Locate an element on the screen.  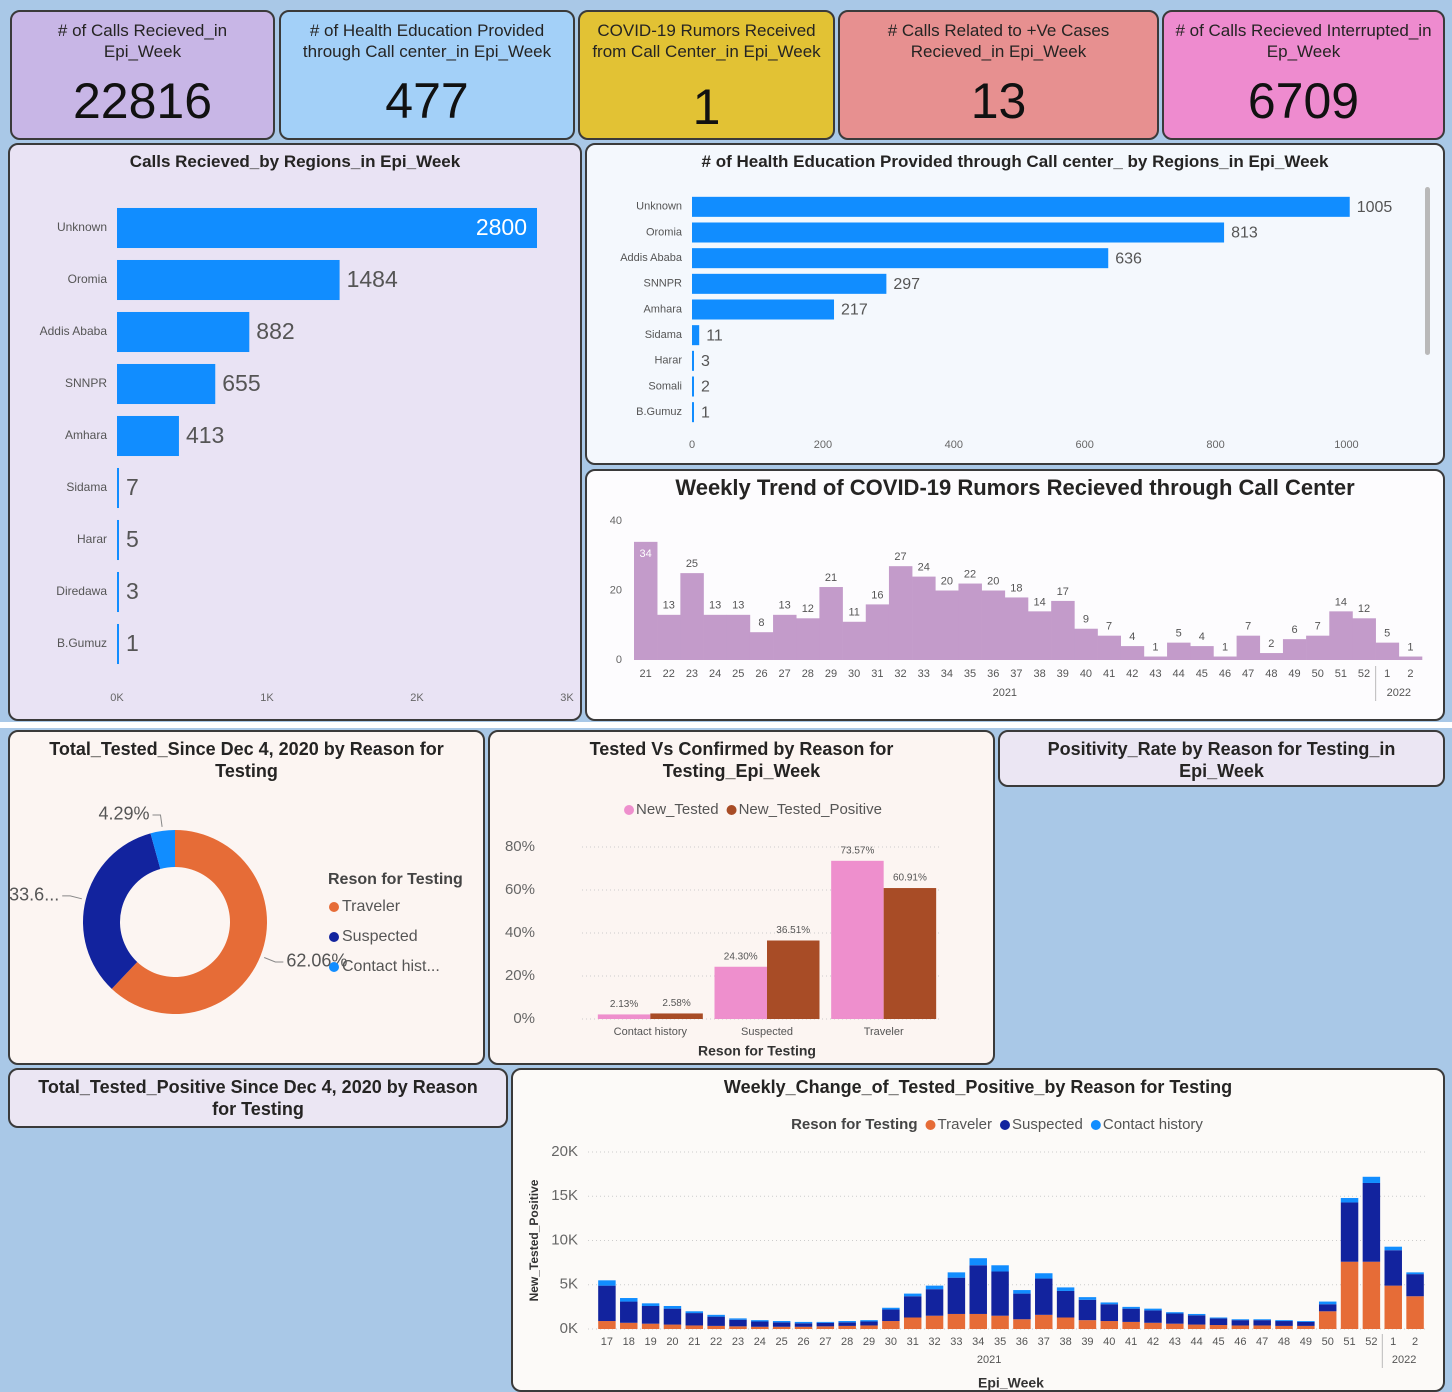
x-tick-label: 51 is located at coordinates (1349, 1342).